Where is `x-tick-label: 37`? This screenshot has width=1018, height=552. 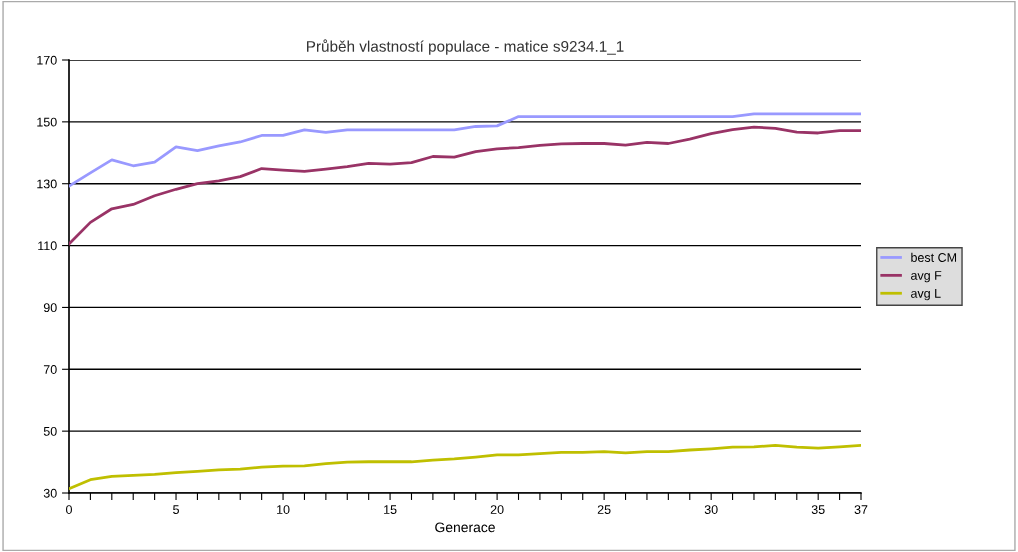 x-tick-label: 37 is located at coordinates (861, 509).